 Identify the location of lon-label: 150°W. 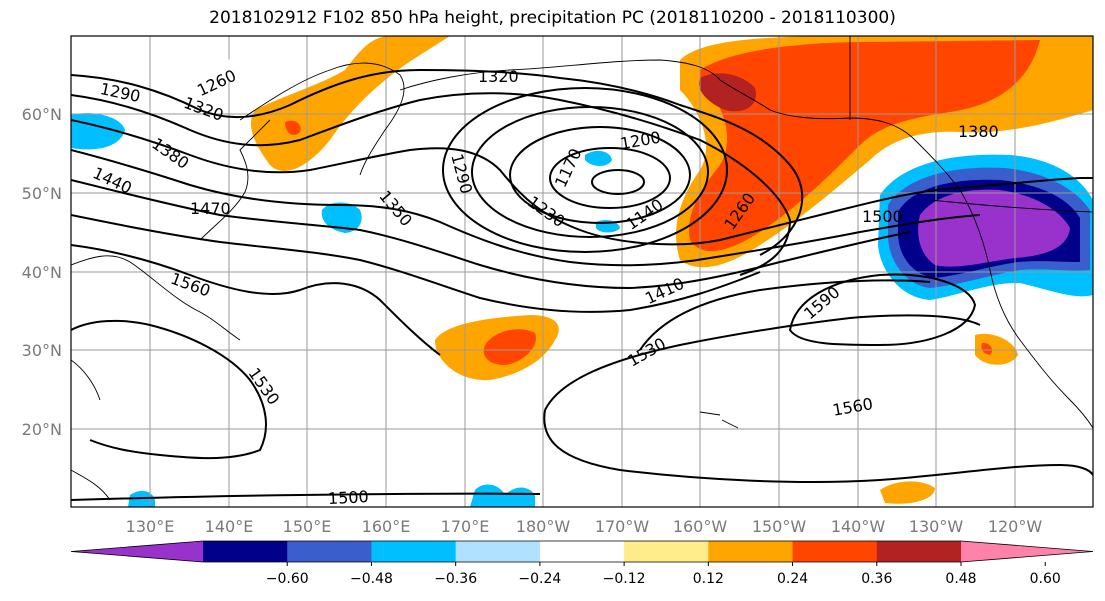
(779, 526).